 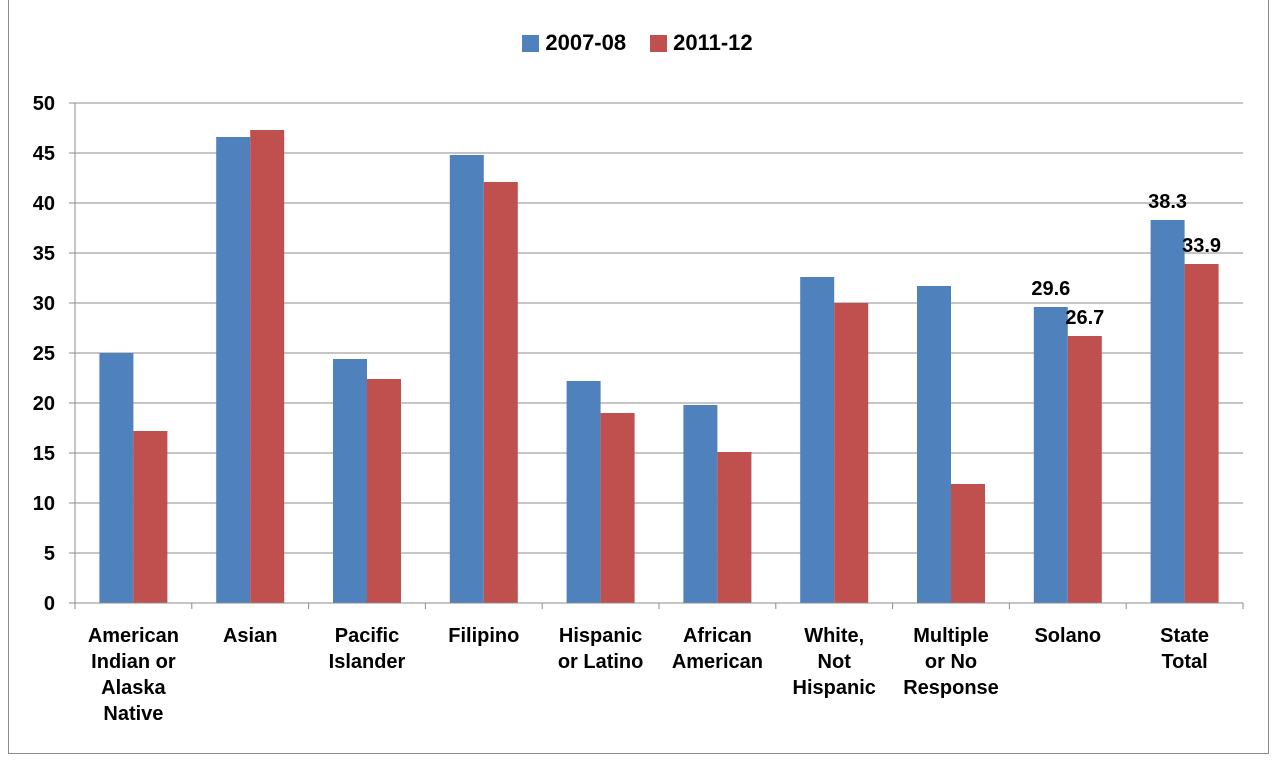 I want to click on x-tick-label: African American, so click(x=717, y=649).